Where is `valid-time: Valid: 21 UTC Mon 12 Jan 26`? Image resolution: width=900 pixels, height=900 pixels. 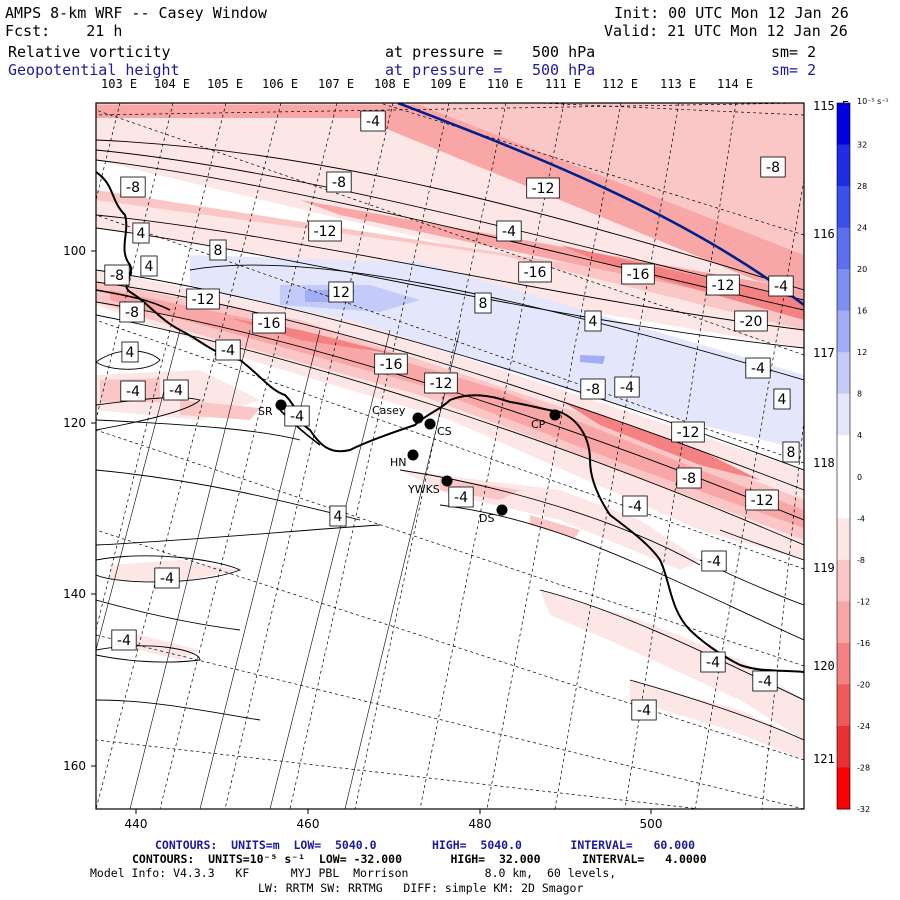
valid-time: Valid: 21 UTC Mon 12 Jan 26 is located at coordinates (726, 31).